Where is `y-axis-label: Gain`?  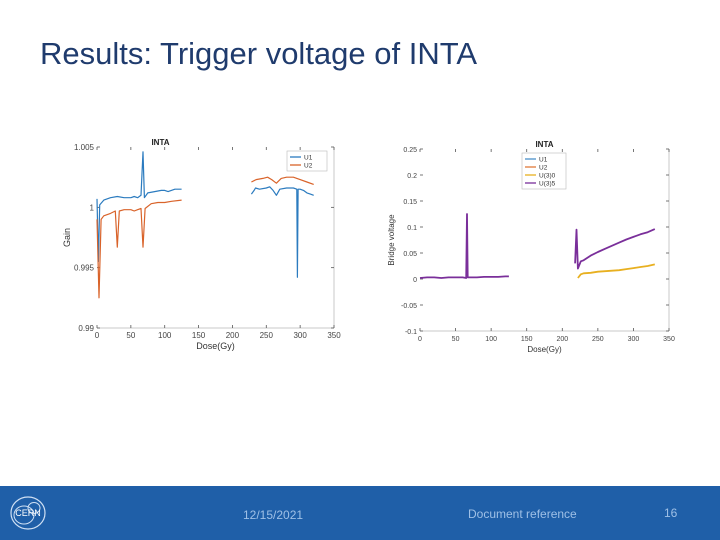
y-axis-label: Gain is located at coordinates (67, 237).